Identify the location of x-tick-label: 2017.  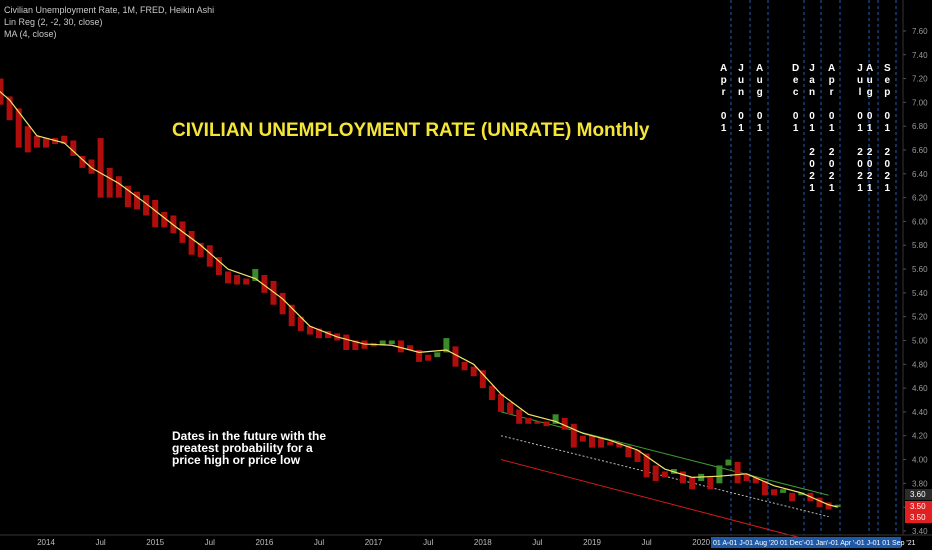
(374, 542).